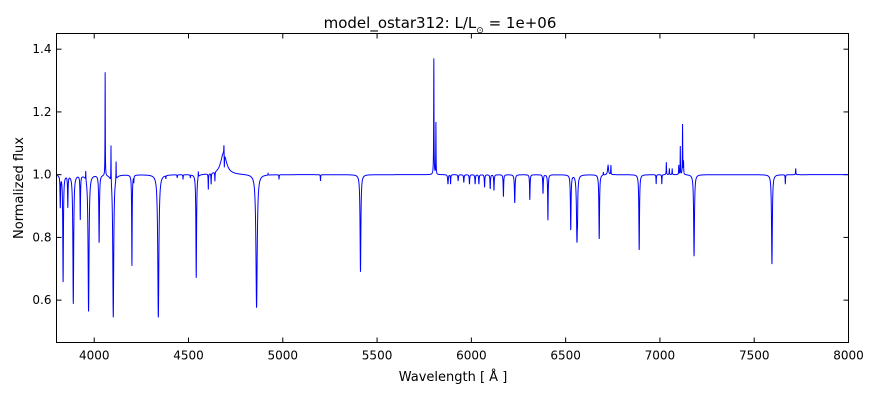  What do you see at coordinates (754, 356) in the screenshot?
I see `x-tick-label: 7500` at bounding box center [754, 356].